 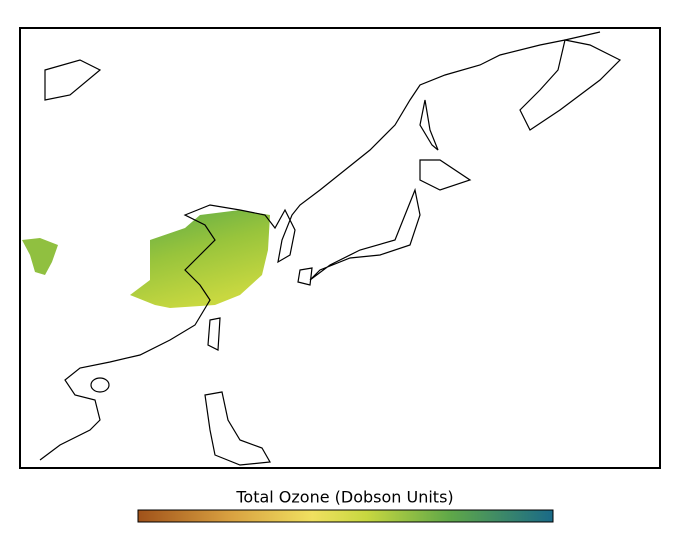 What do you see at coordinates (344, 497) in the screenshot?
I see `colorbar-title: Total Ozone (Dobson Units)` at bounding box center [344, 497].